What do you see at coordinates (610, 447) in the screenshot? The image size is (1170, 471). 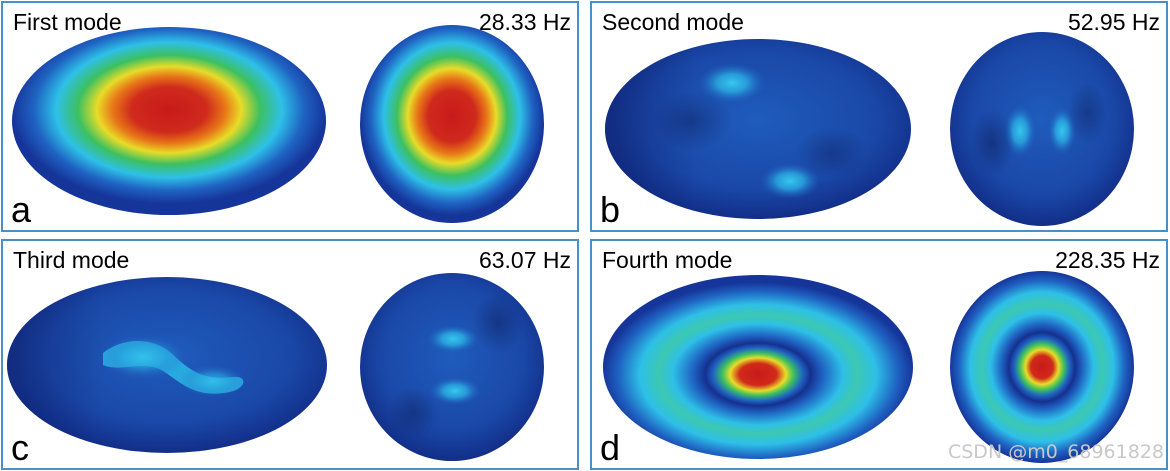 I see `panel-letter: d` at bounding box center [610, 447].